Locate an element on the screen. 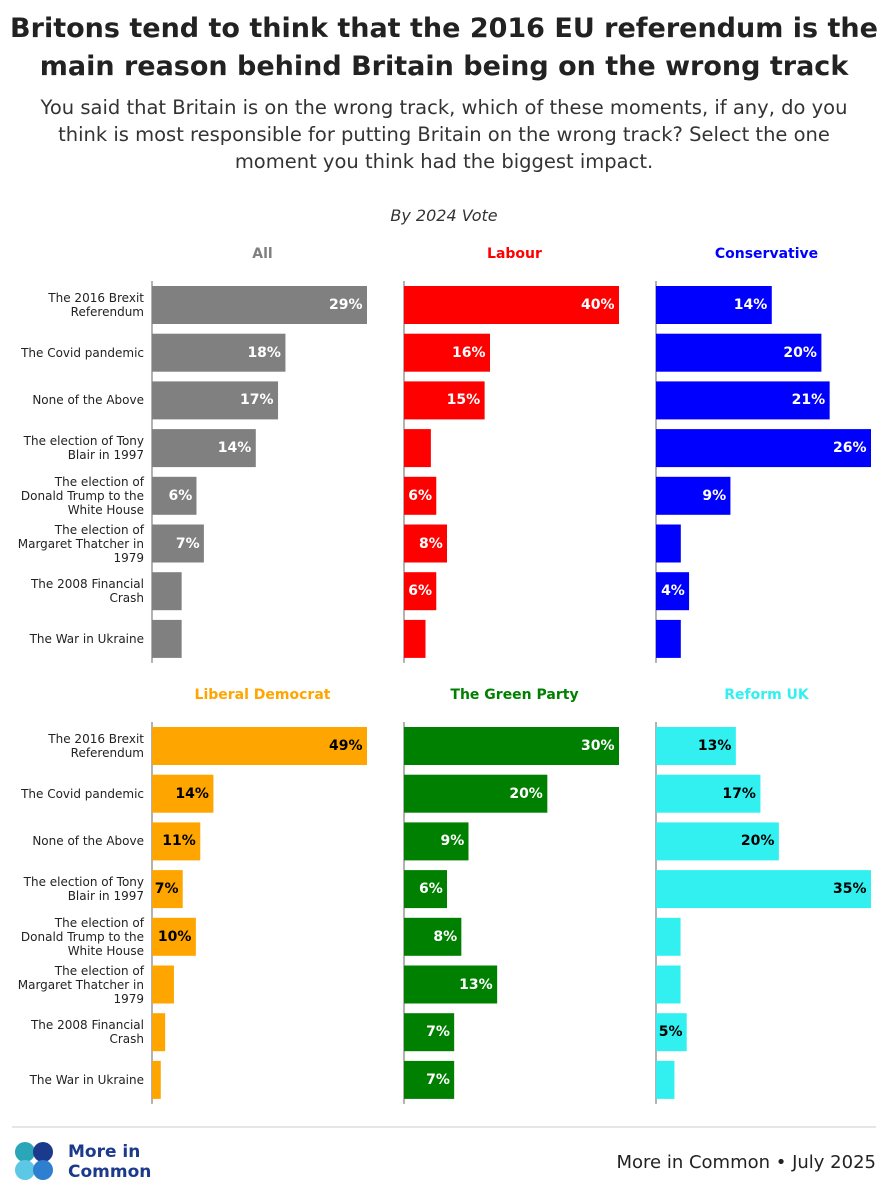 The width and height of the screenshot is (888, 1200). value-label: 26% is located at coordinates (850, 448).